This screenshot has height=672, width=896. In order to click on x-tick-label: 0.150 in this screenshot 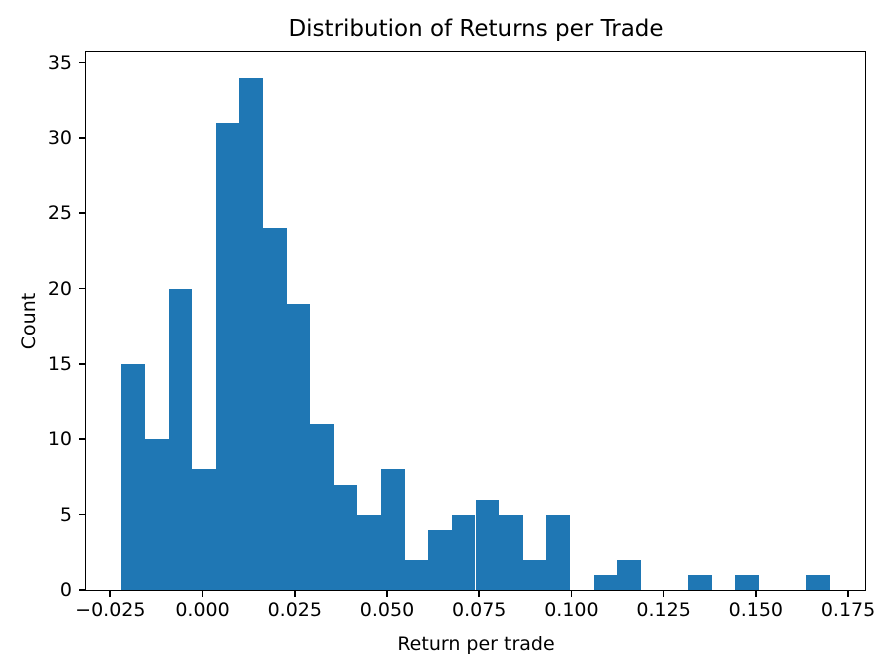, I will do `click(756, 610)`.